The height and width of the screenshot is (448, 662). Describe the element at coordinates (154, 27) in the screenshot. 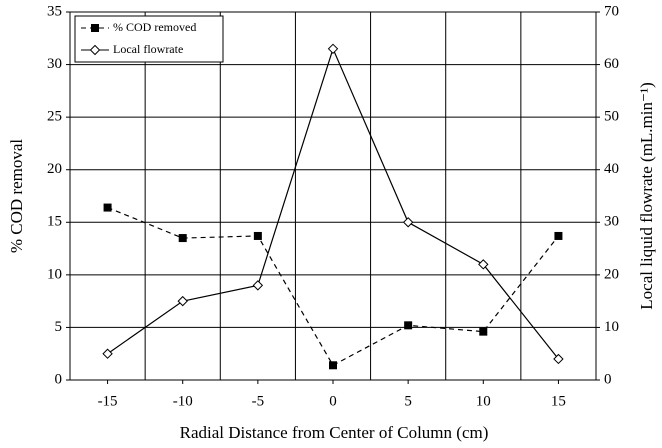

I see `legend-label: % COD removed` at that location.